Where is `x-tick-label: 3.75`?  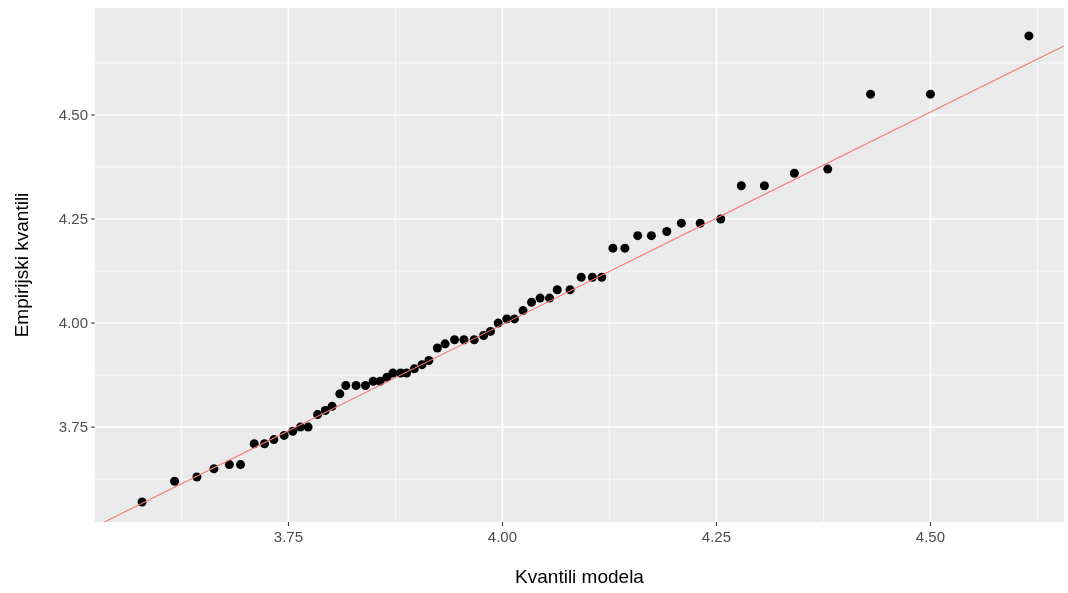 x-tick-label: 3.75 is located at coordinates (288, 536).